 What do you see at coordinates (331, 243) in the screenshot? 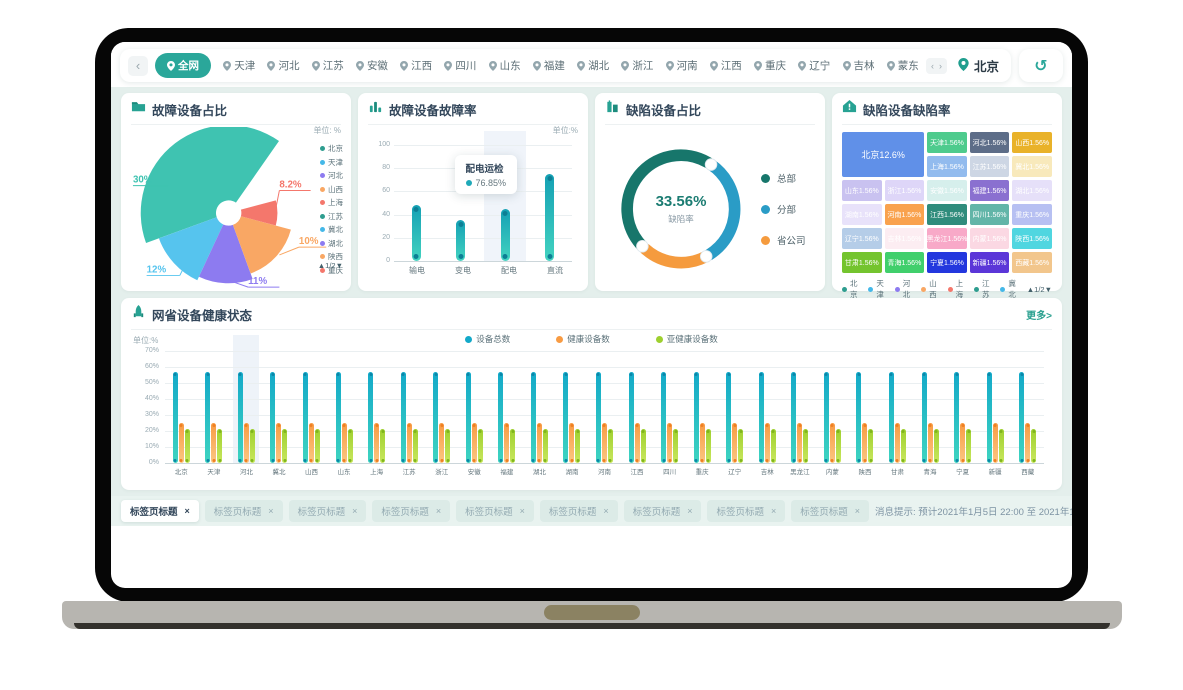
I see `legend-item: 湖北` at bounding box center [331, 243].